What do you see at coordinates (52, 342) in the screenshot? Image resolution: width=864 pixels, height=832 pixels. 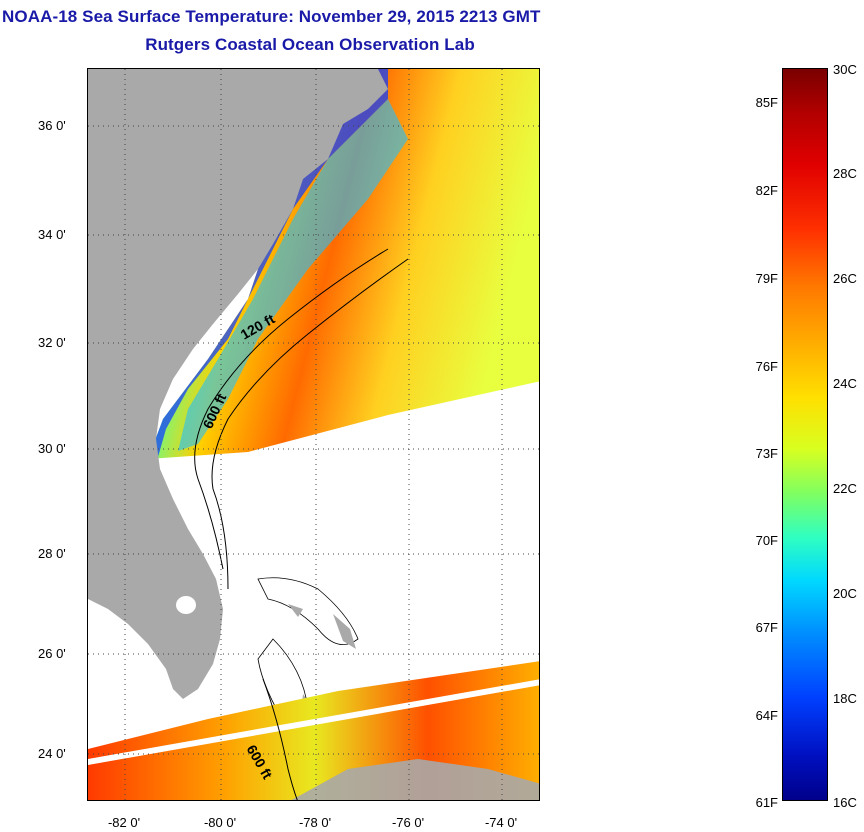 I see `lat-label-32: 32 0'` at bounding box center [52, 342].